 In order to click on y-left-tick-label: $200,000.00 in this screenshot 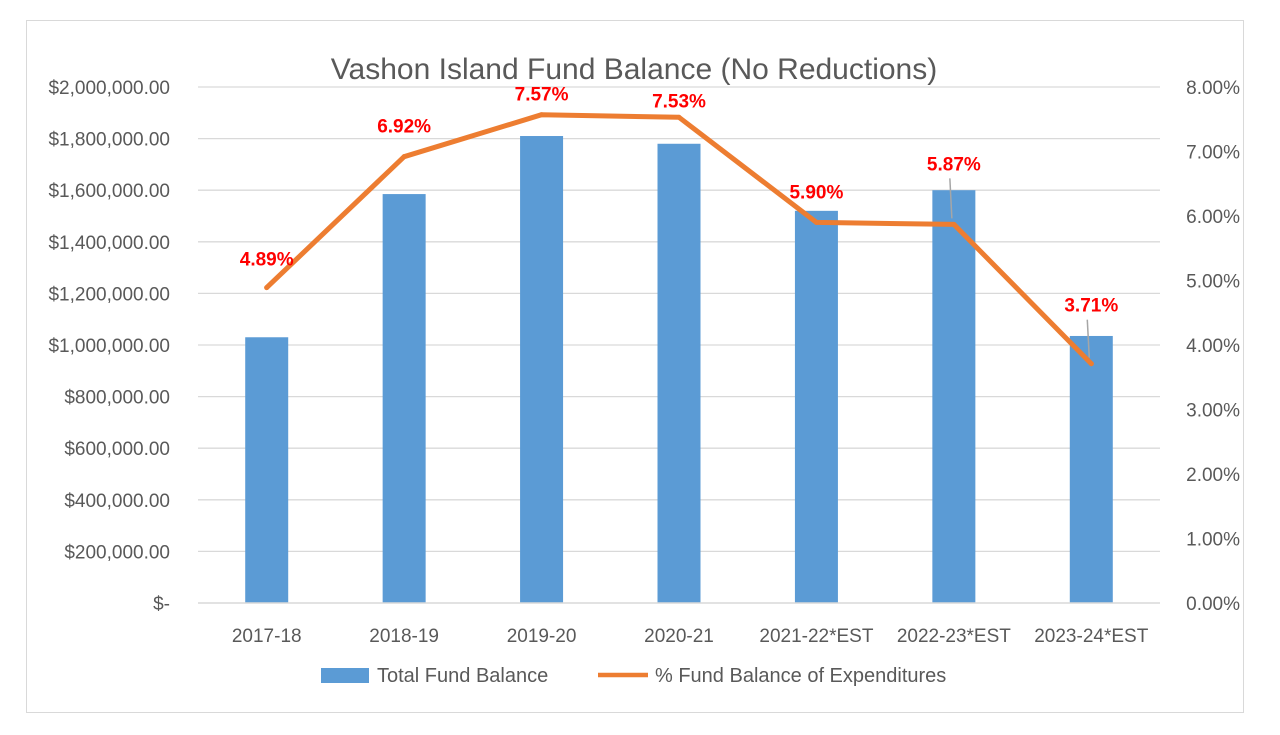, I will do `click(117, 552)`.